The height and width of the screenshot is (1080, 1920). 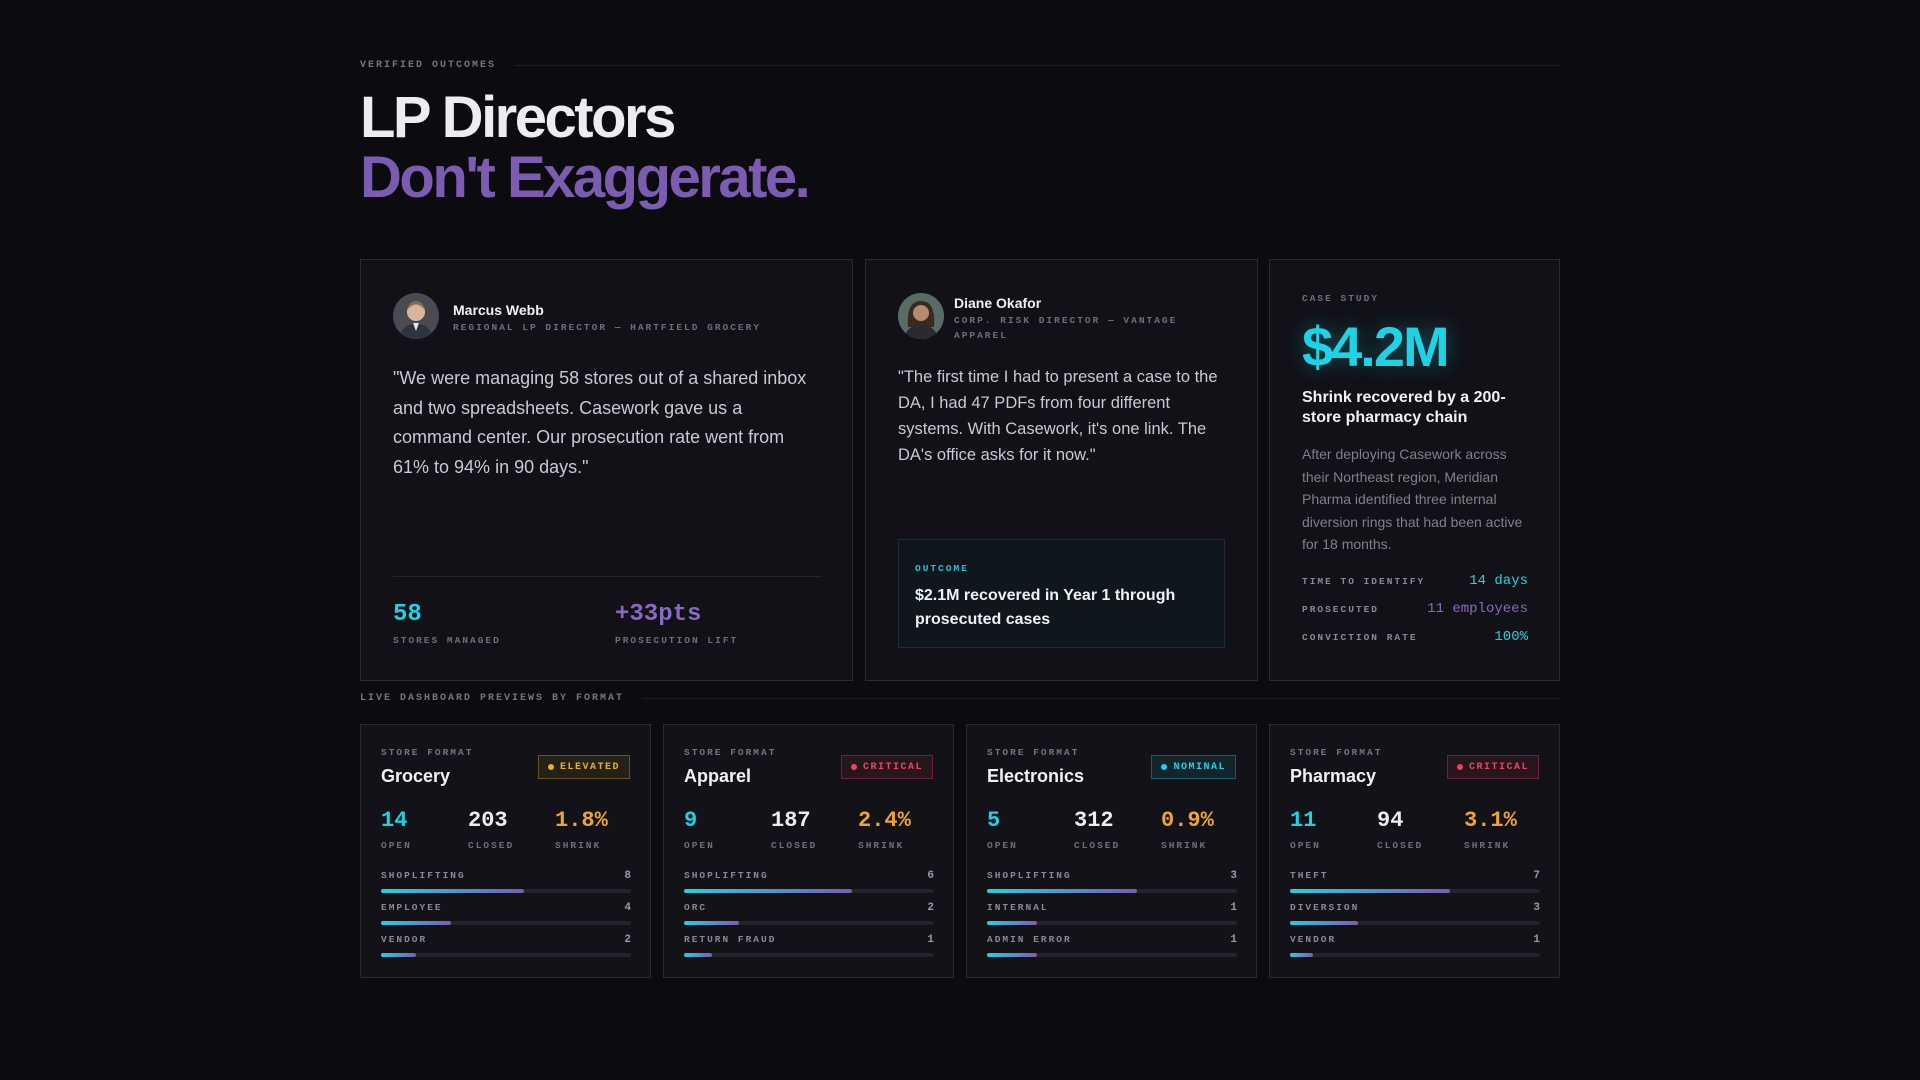 I want to click on row-key: TIME TO IDENTIFY, so click(x=1364, y=581).